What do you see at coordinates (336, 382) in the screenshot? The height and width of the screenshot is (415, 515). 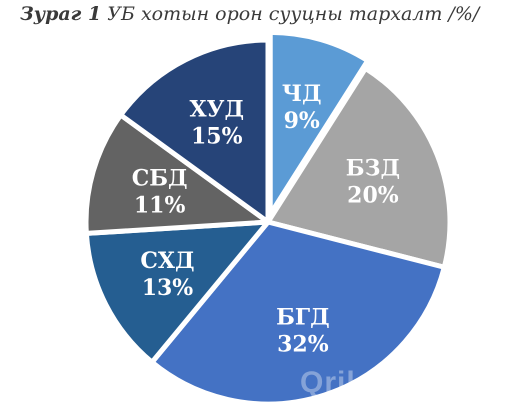 I see `watermark-logo: Qrile` at bounding box center [336, 382].